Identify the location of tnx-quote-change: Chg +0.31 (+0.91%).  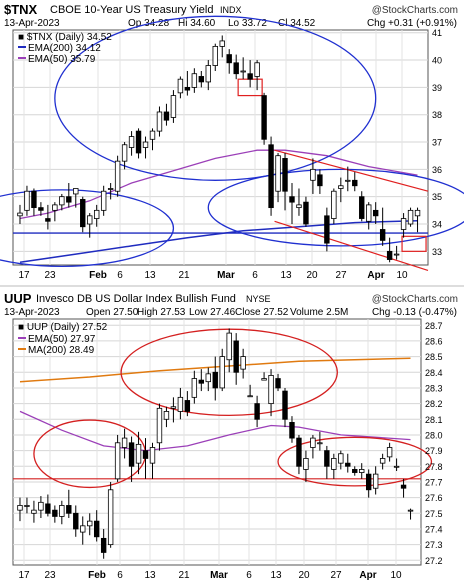
(412, 23).